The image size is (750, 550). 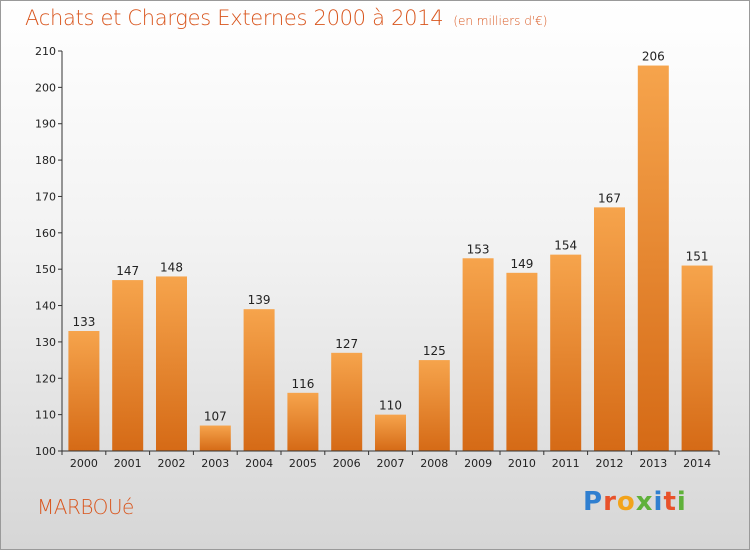 What do you see at coordinates (610, 502) in the screenshot?
I see `logo-letter: r` at bounding box center [610, 502].